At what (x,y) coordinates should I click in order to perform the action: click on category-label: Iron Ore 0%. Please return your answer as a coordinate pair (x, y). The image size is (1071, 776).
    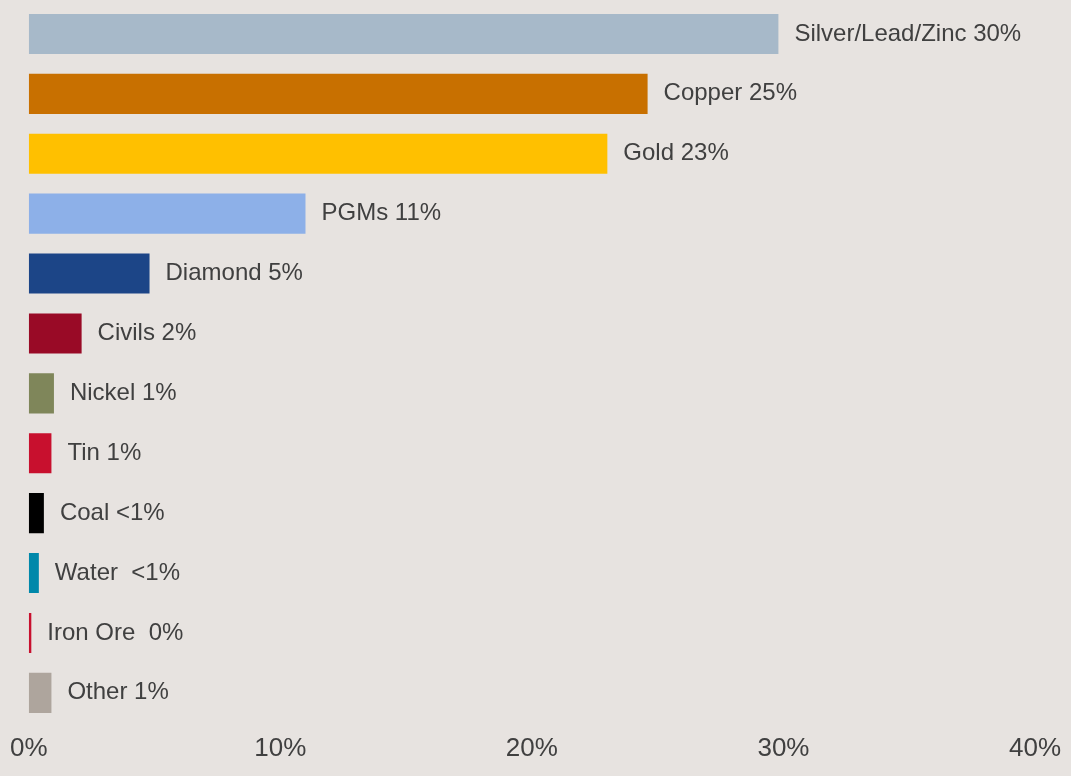
    Looking at the image, I should click on (115, 631).